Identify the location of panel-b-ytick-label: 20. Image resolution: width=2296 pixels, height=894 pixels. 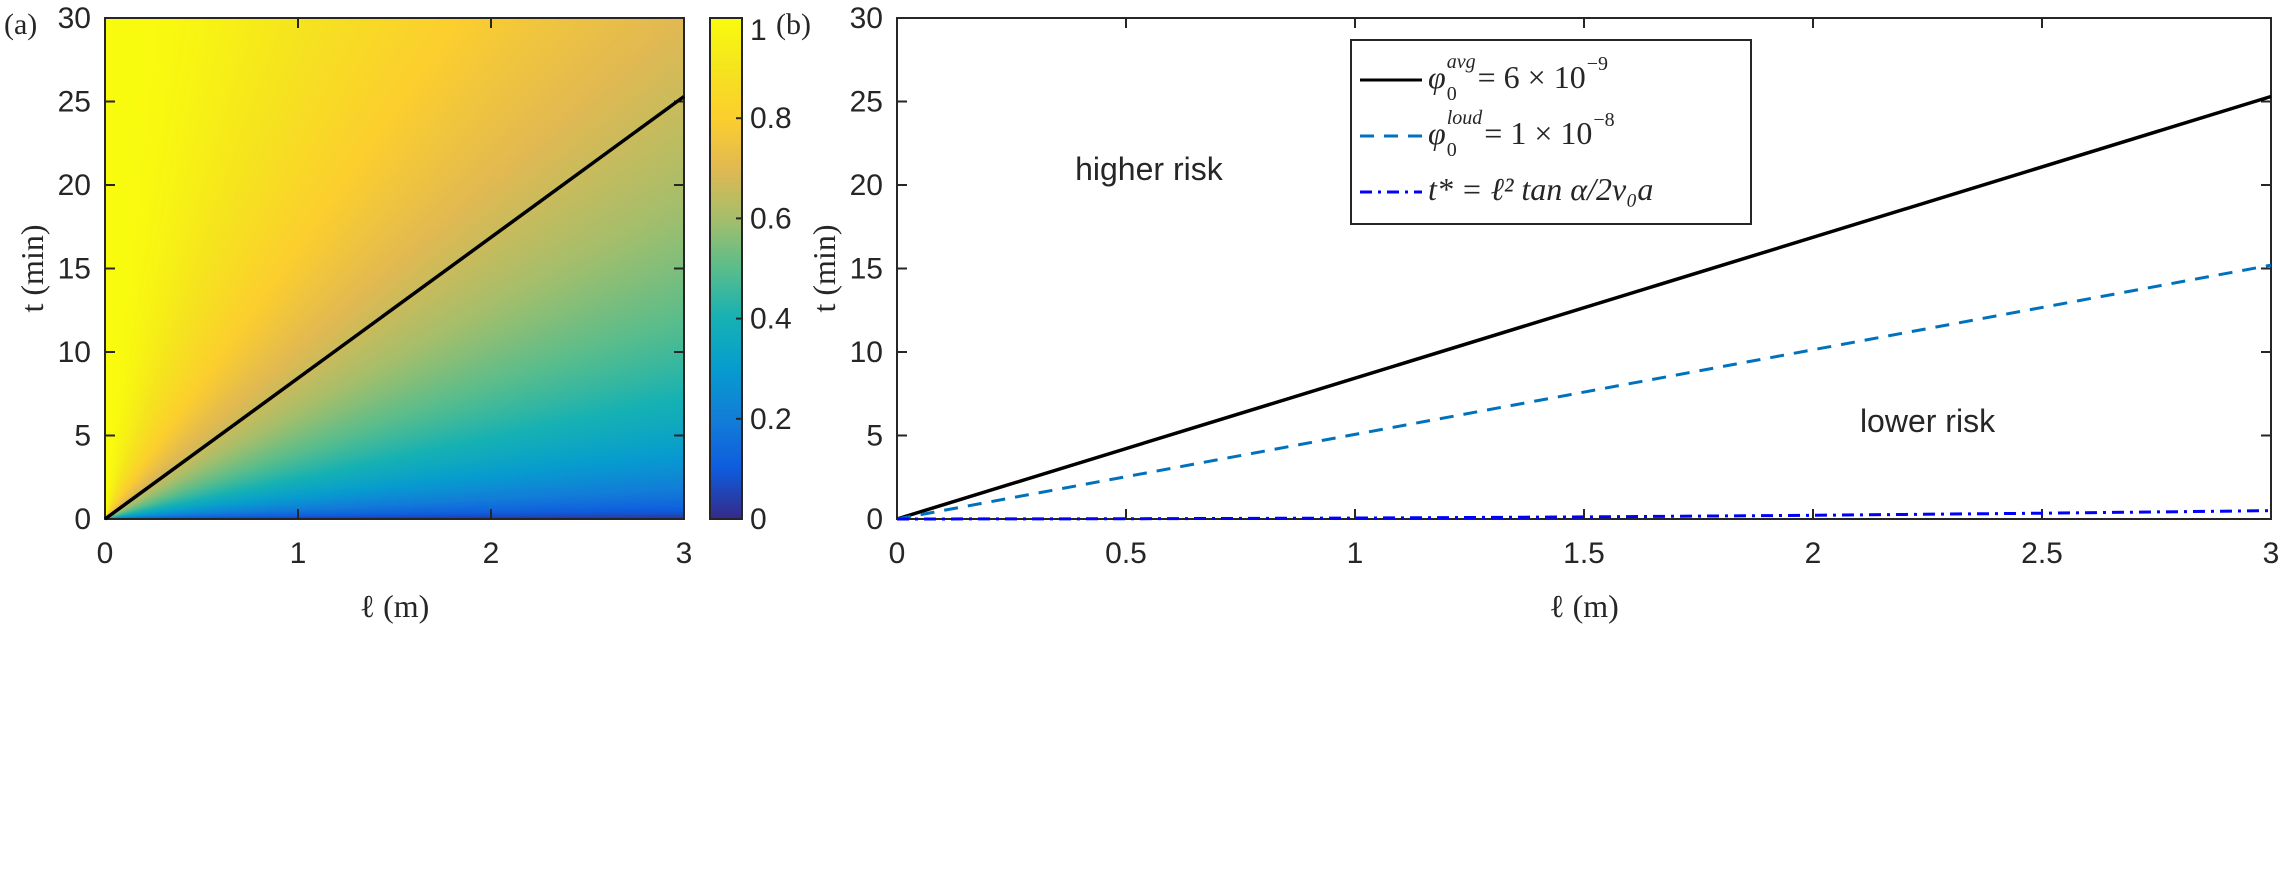
(866, 185).